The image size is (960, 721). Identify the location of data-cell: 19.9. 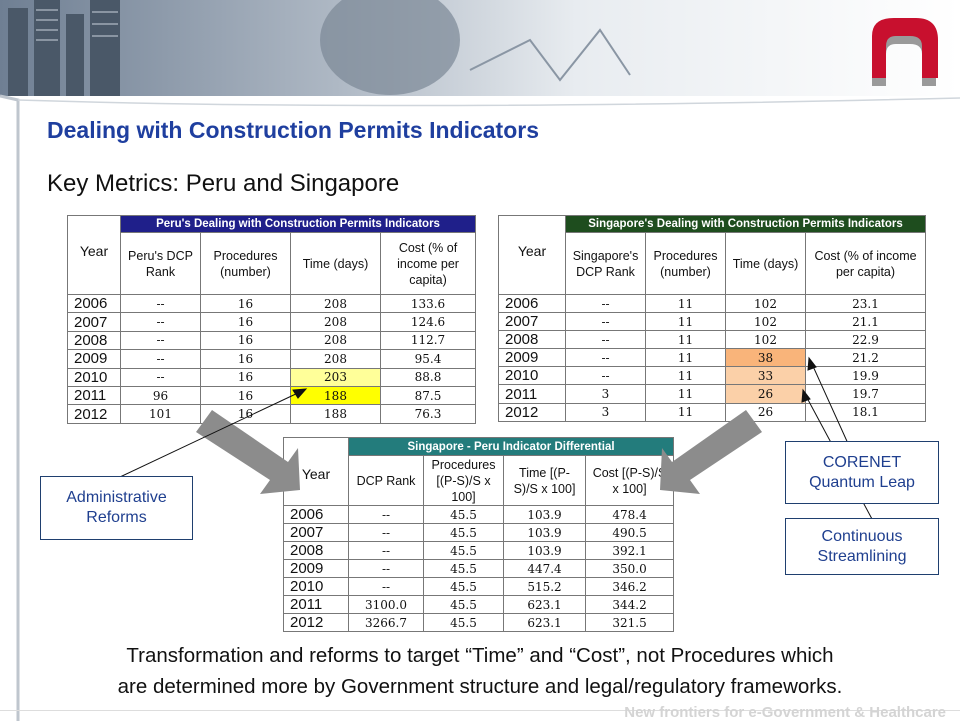
(865, 376).